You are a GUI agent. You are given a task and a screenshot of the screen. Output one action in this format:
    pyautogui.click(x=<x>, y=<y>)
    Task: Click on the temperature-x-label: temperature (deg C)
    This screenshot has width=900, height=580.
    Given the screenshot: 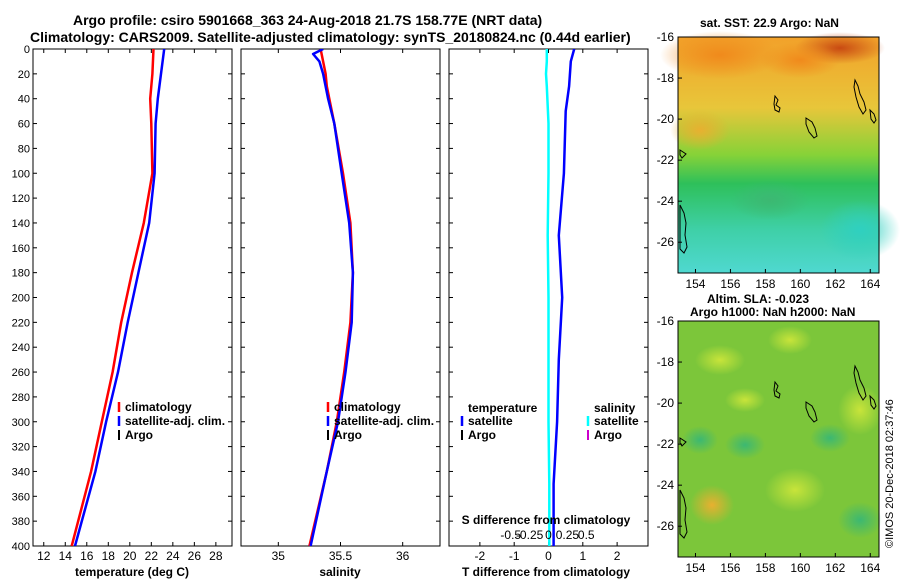 What is the action you would take?
    pyautogui.click(x=132, y=572)
    